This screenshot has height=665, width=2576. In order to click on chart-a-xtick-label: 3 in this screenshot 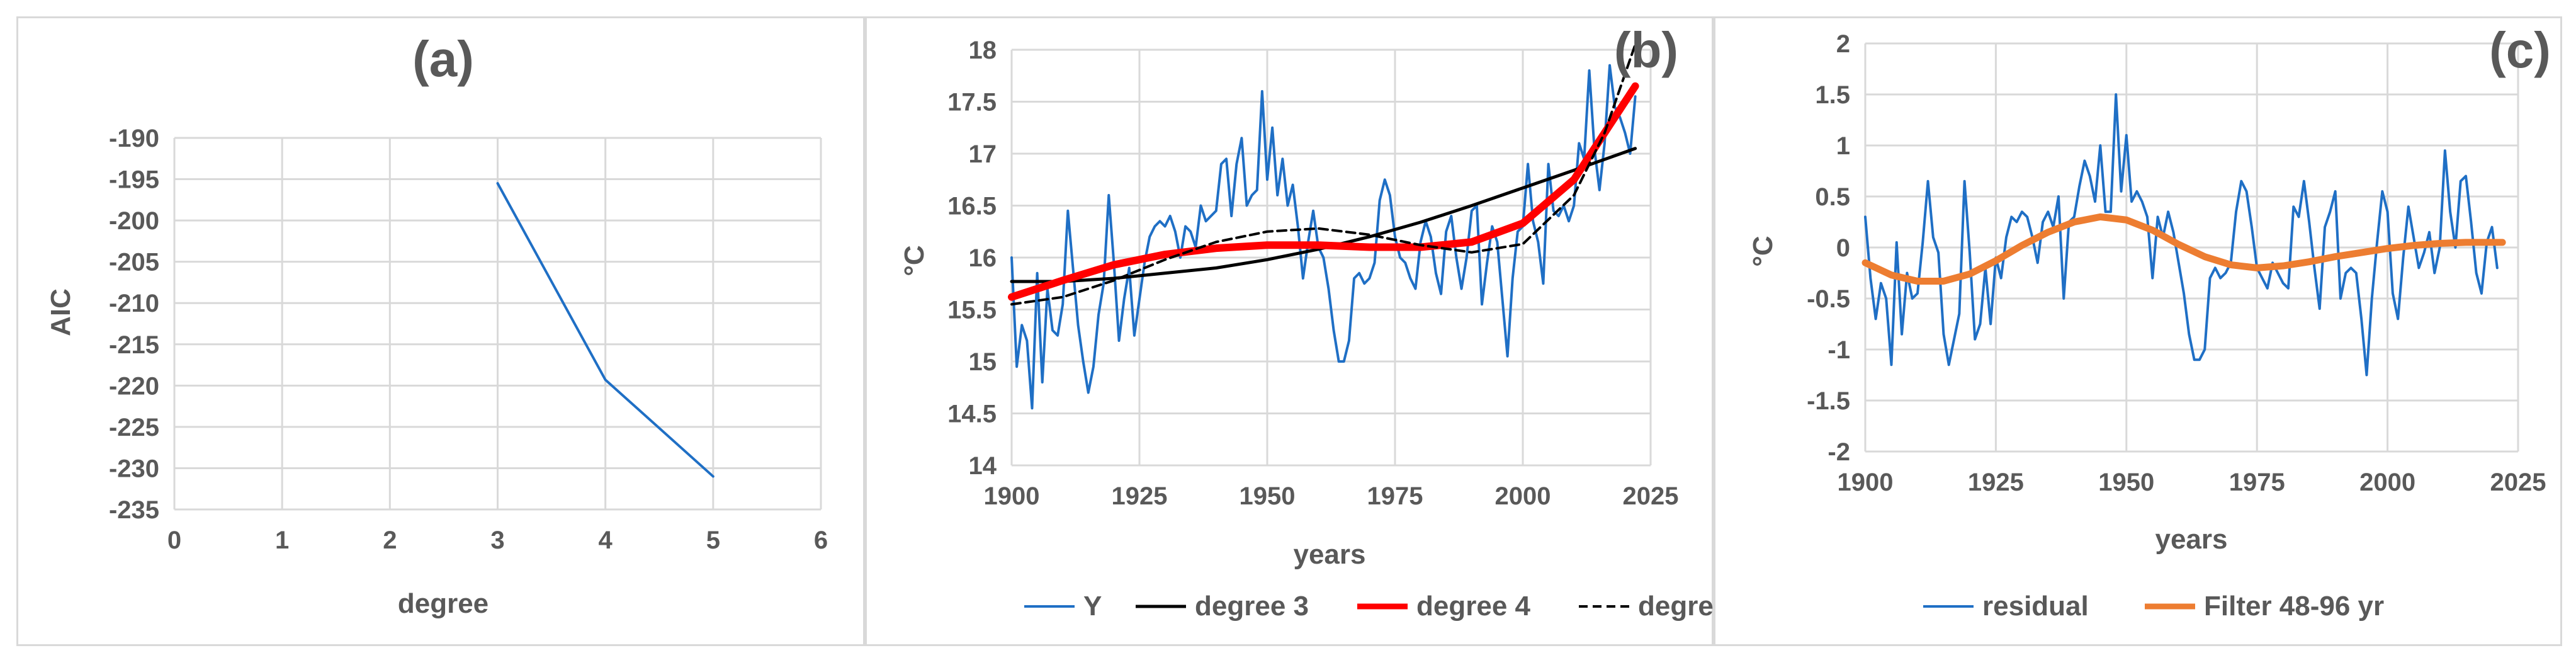, I will do `click(497, 540)`.